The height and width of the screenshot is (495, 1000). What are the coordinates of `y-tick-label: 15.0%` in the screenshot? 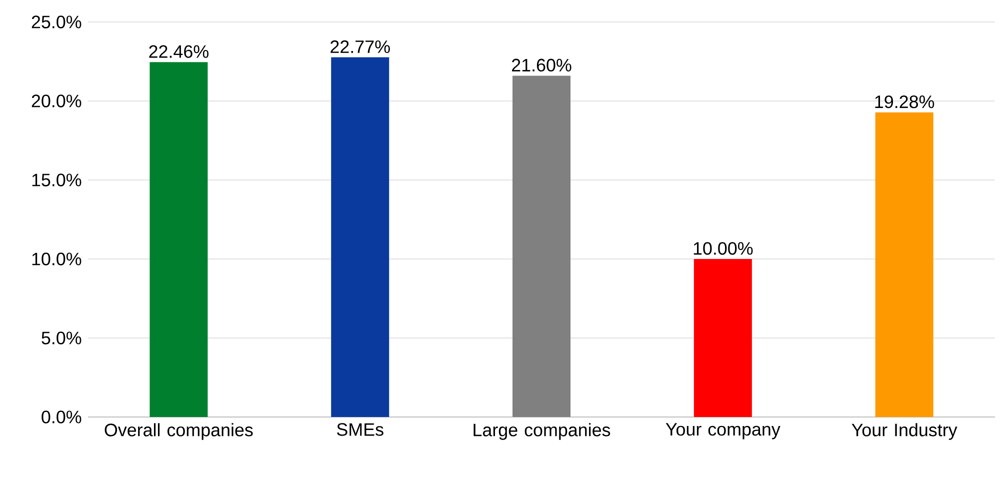 It's located at (57, 180).